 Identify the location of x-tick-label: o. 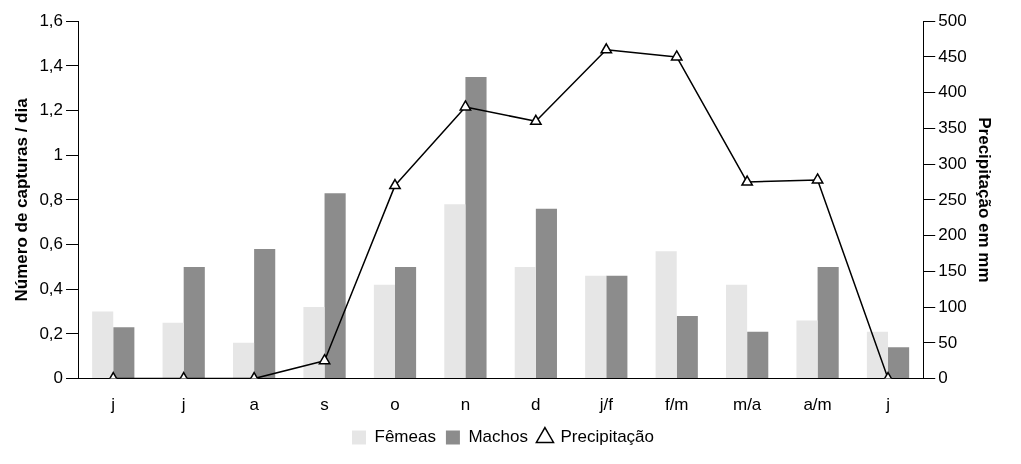
(395, 405).